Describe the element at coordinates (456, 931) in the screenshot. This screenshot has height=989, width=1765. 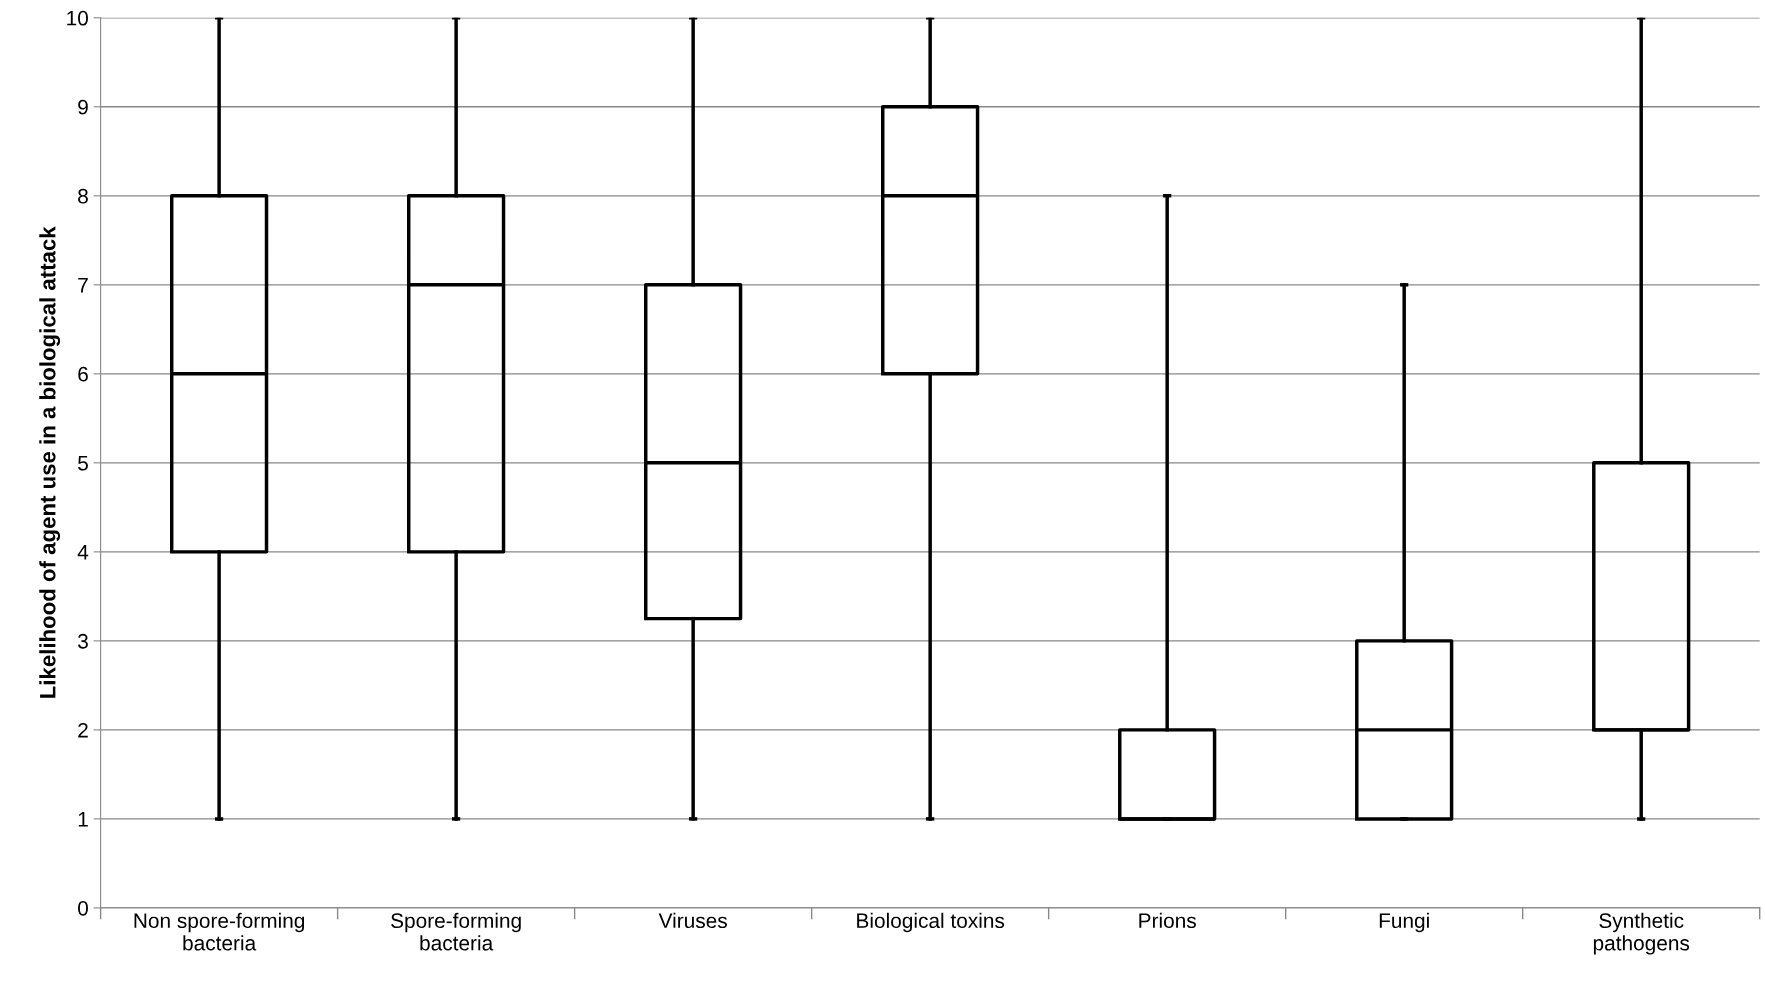
I see `x-tick-label: Spore-forming bacteria` at that location.